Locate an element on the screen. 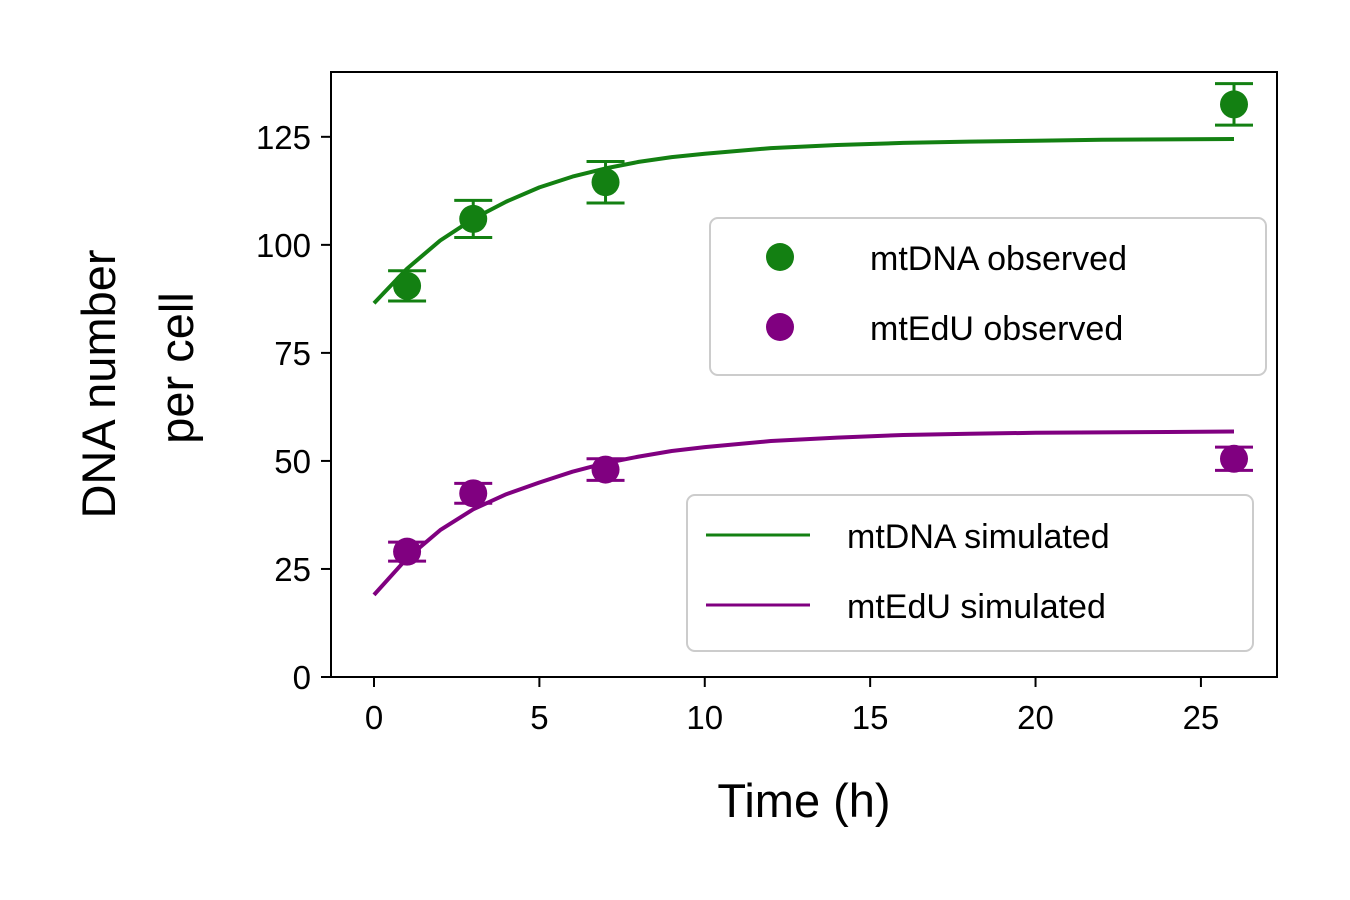 The height and width of the screenshot is (900, 1350). legend-observed-box is located at coordinates (988, 296).